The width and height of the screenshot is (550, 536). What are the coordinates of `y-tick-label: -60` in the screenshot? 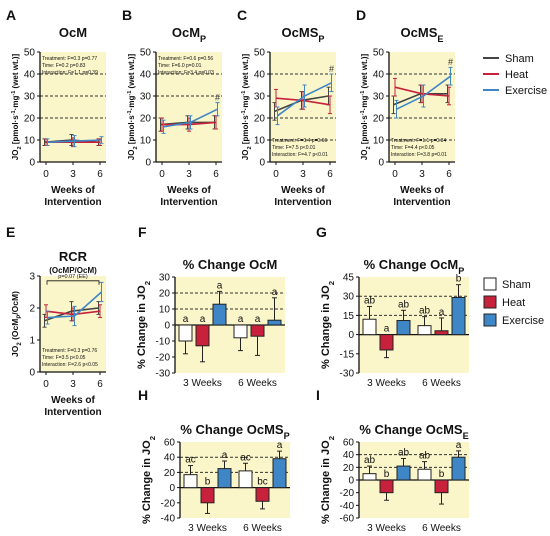 It's located at (347, 519).